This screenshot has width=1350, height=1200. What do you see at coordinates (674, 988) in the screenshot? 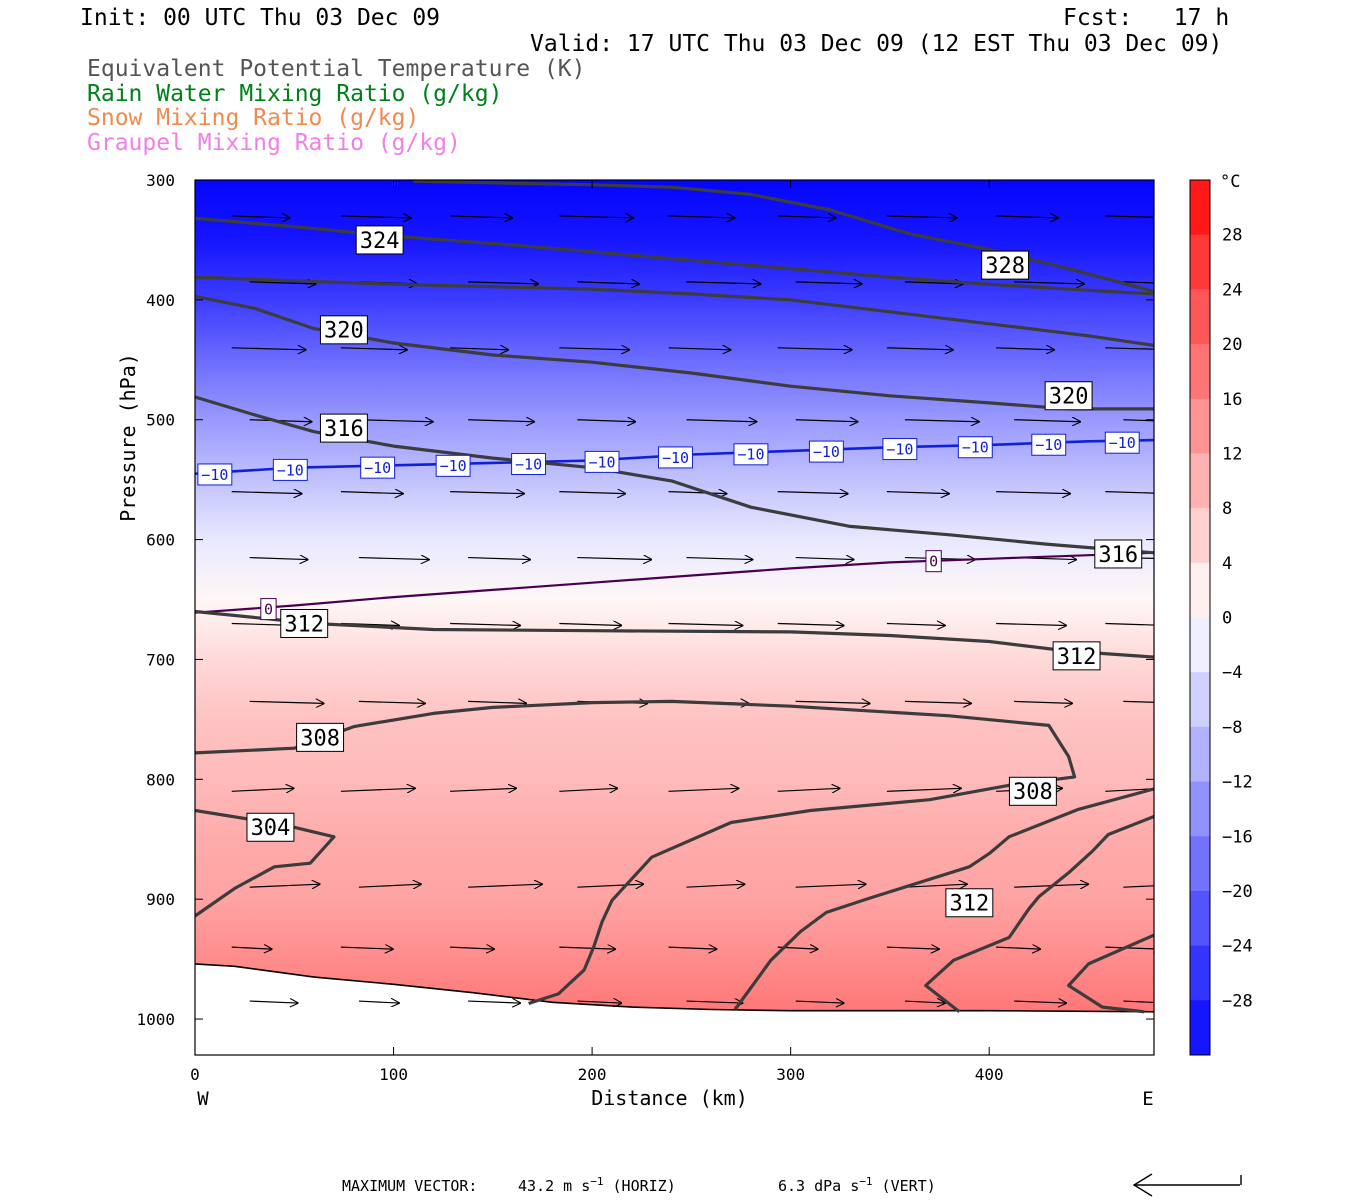
I see `terrain-line` at bounding box center [674, 988].